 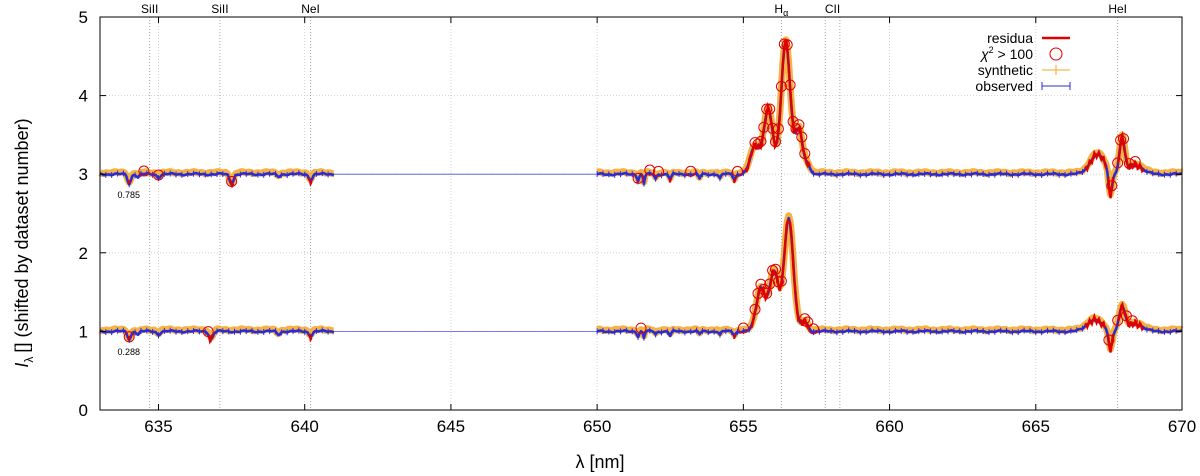 What do you see at coordinates (83, 410) in the screenshot?
I see `y-tick-label: 0` at bounding box center [83, 410].